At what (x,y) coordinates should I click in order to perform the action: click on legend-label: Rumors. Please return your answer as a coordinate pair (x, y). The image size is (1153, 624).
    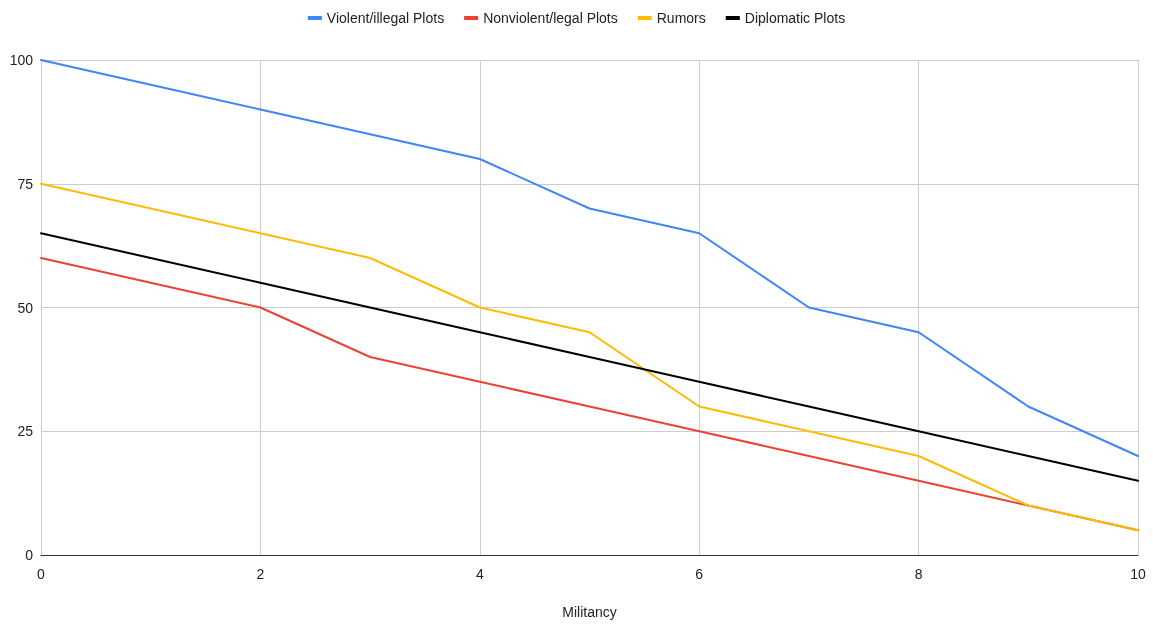
    Looking at the image, I should click on (681, 18).